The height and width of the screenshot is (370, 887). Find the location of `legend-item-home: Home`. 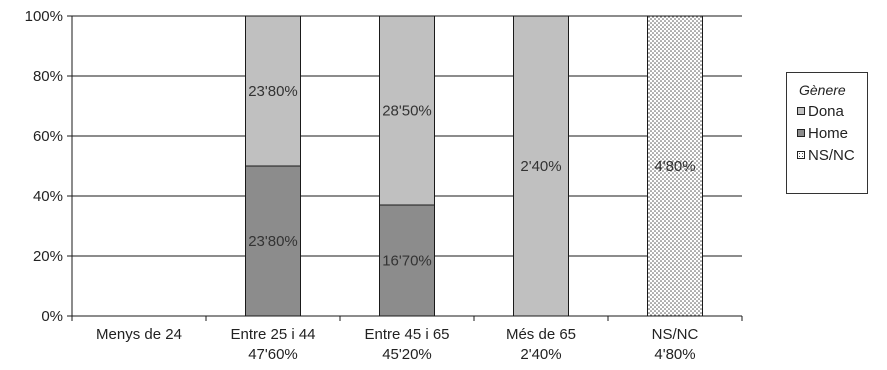

legend-item-home: Home is located at coordinates (832, 133).